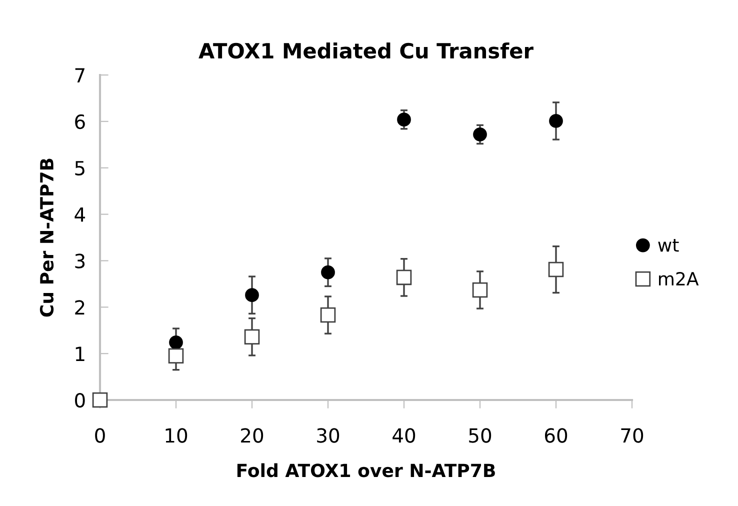 This screenshot has width=738, height=506. Describe the element at coordinates (79, 307) in the screenshot. I see `y-tick-label: 2` at that location.